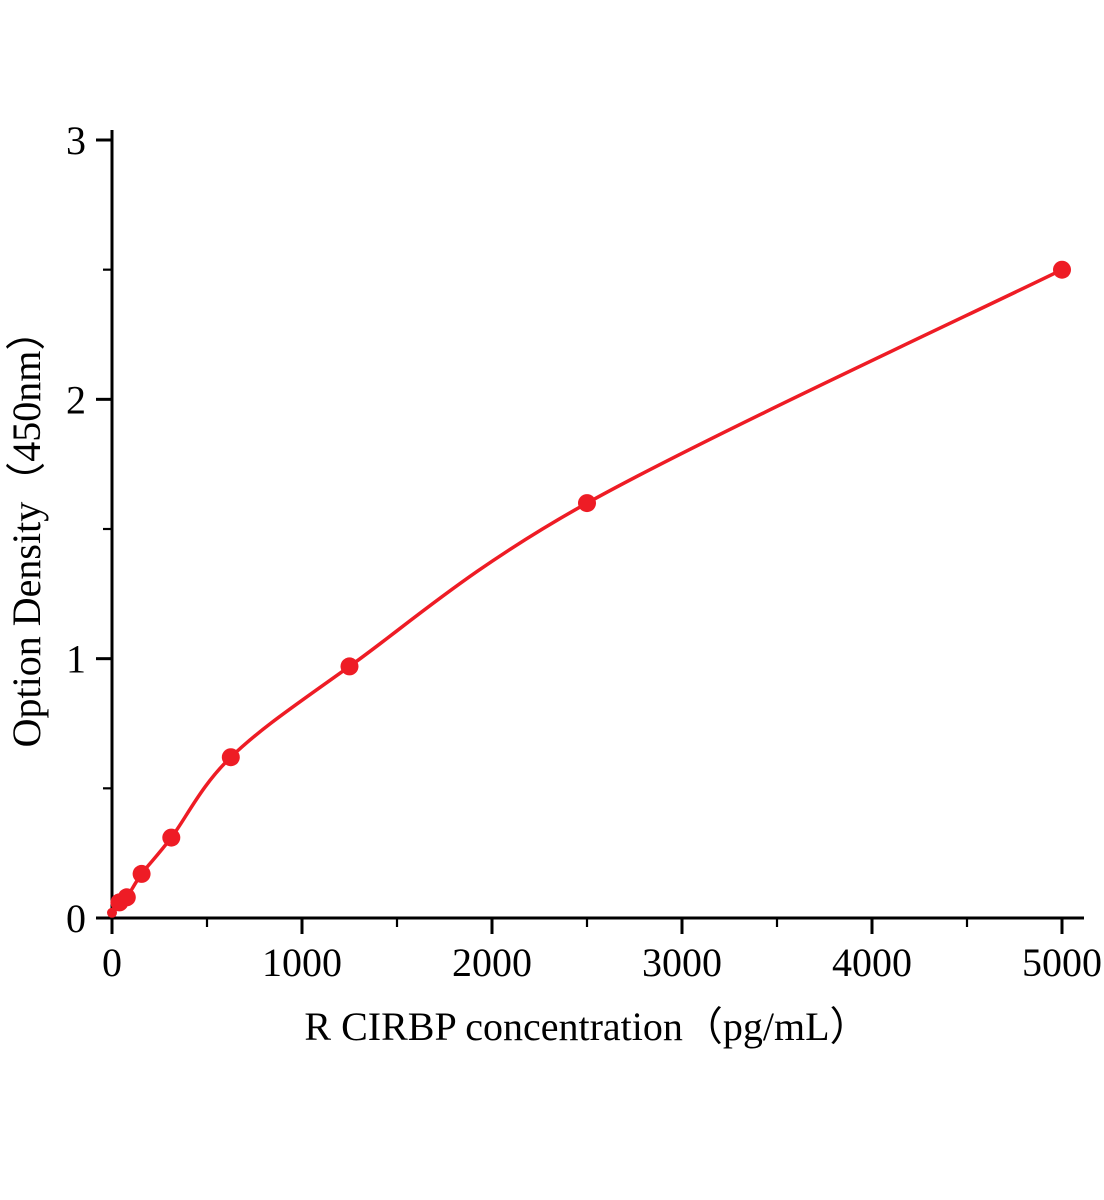  I want to click on x-tick-label: 1000, so click(302, 962).